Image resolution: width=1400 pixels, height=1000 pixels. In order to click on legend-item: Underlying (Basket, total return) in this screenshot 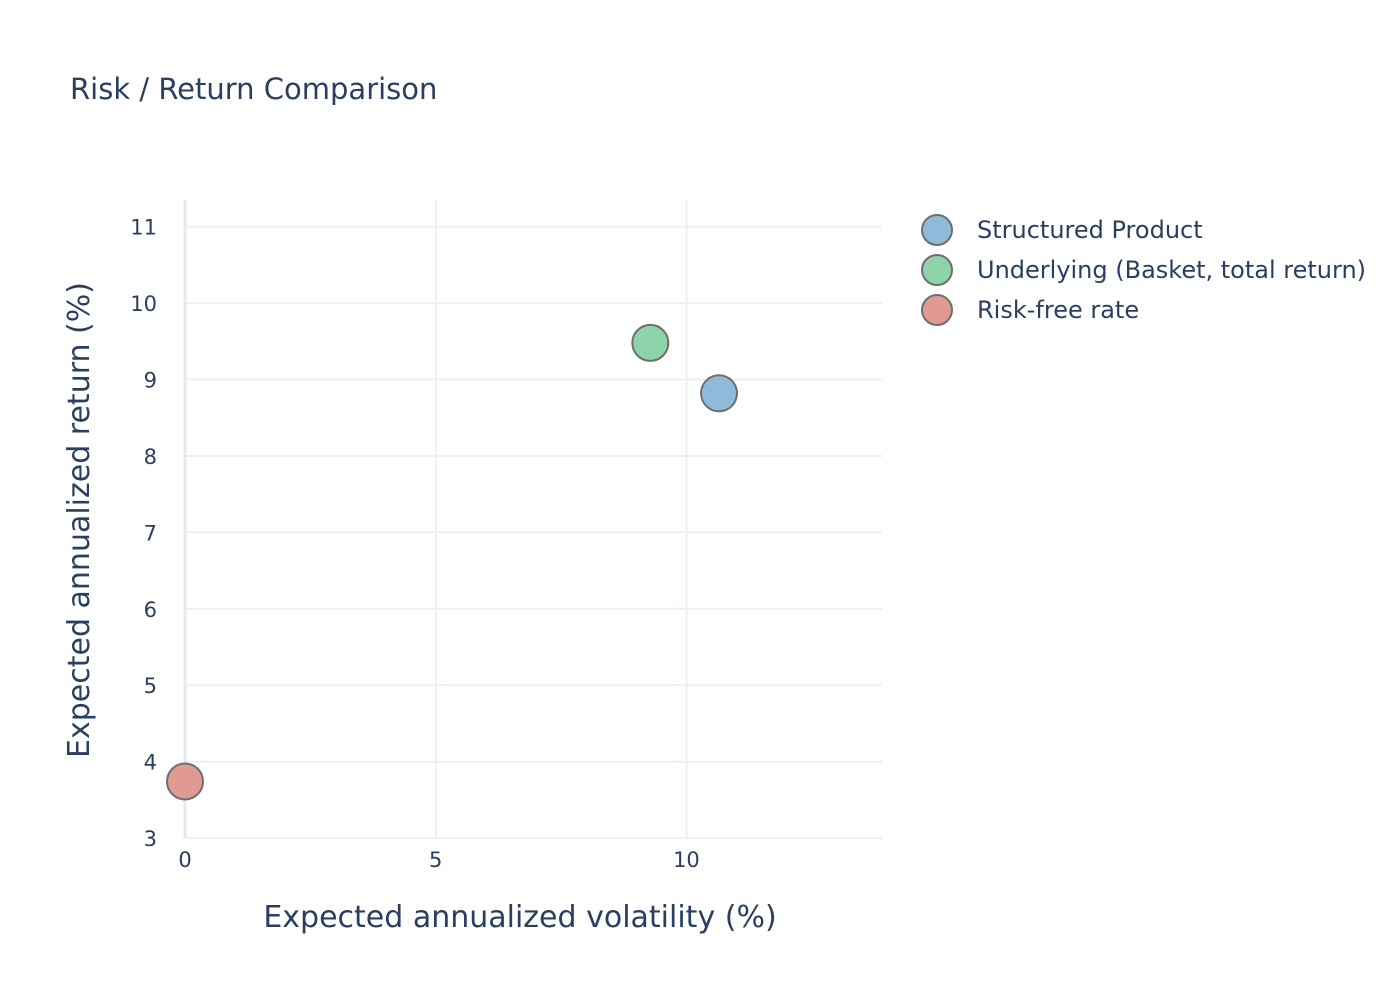, I will do `click(1143, 270)`.